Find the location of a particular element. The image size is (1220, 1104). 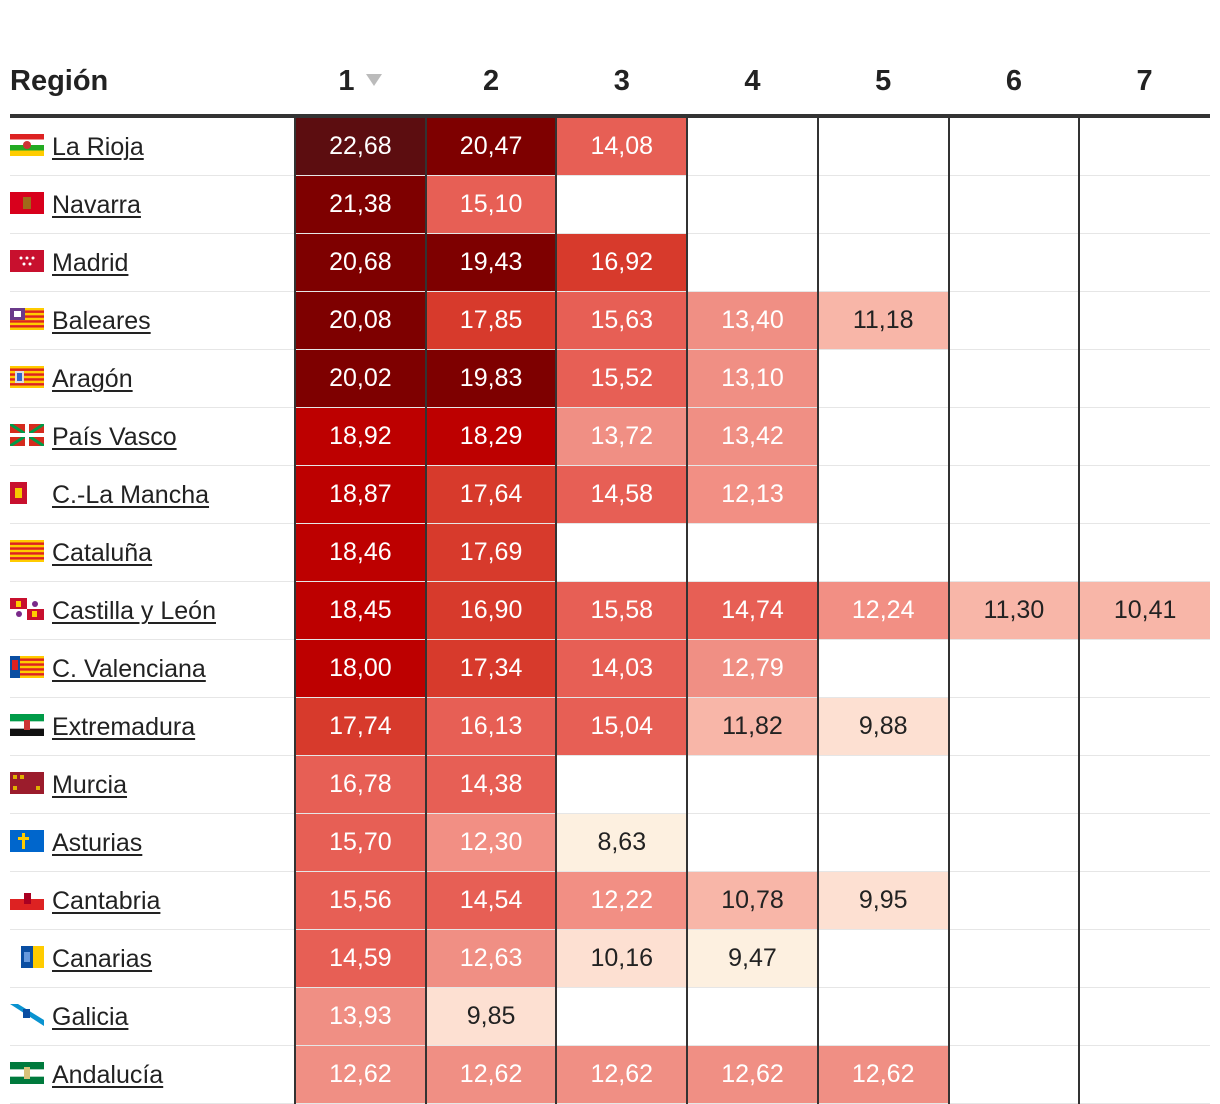

region-cell: Extremadura is located at coordinates (153, 726).